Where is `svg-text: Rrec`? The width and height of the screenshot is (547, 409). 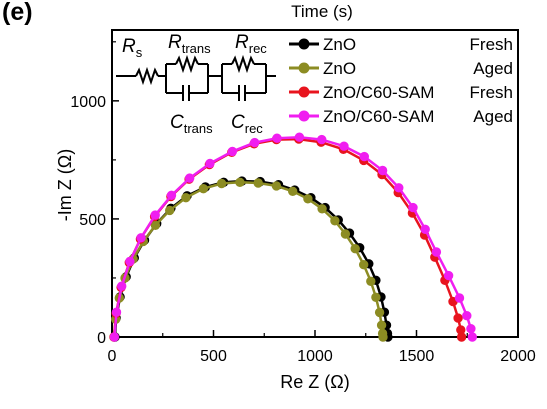 svg-text: Rrec is located at coordinates (251, 44).